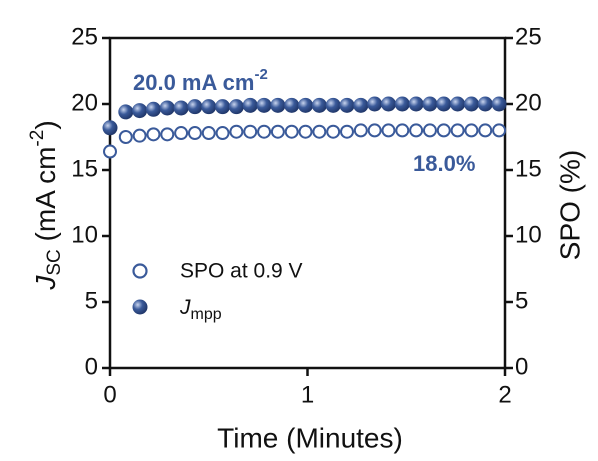  Describe the element at coordinates (84, 102) in the screenshot. I see `y-tick-label: 20` at that location.